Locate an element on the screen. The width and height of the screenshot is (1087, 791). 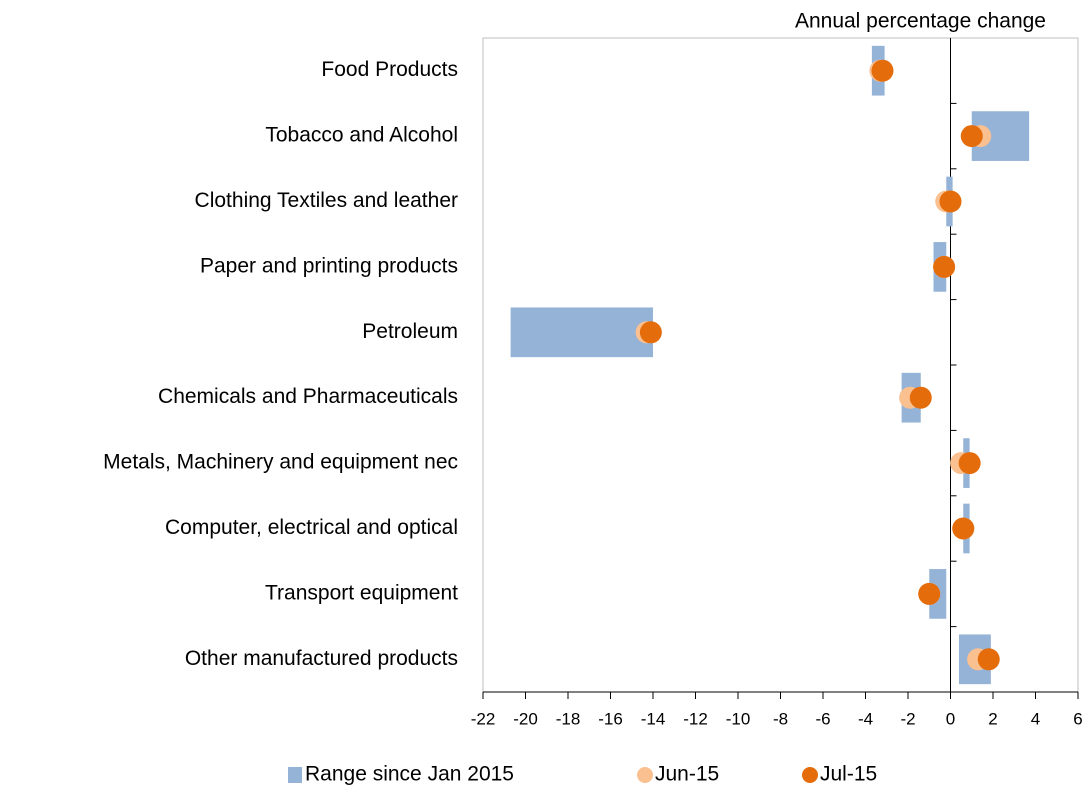
range-bar is located at coordinates (581, 332).